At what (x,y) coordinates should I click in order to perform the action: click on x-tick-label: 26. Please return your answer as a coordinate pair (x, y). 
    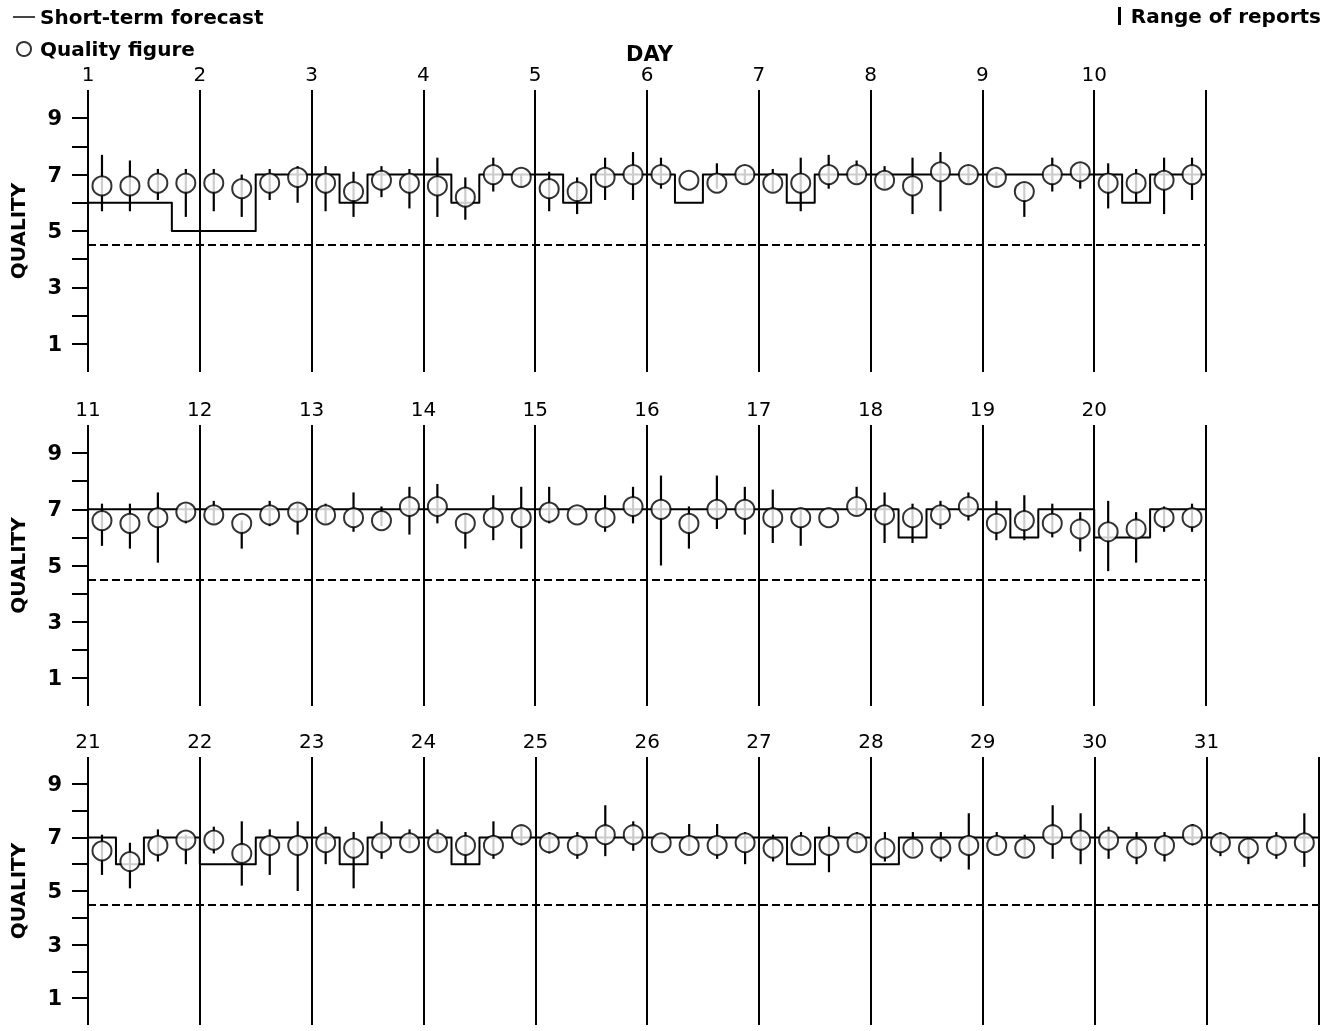
    Looking at the image, I should click on (647, 741).